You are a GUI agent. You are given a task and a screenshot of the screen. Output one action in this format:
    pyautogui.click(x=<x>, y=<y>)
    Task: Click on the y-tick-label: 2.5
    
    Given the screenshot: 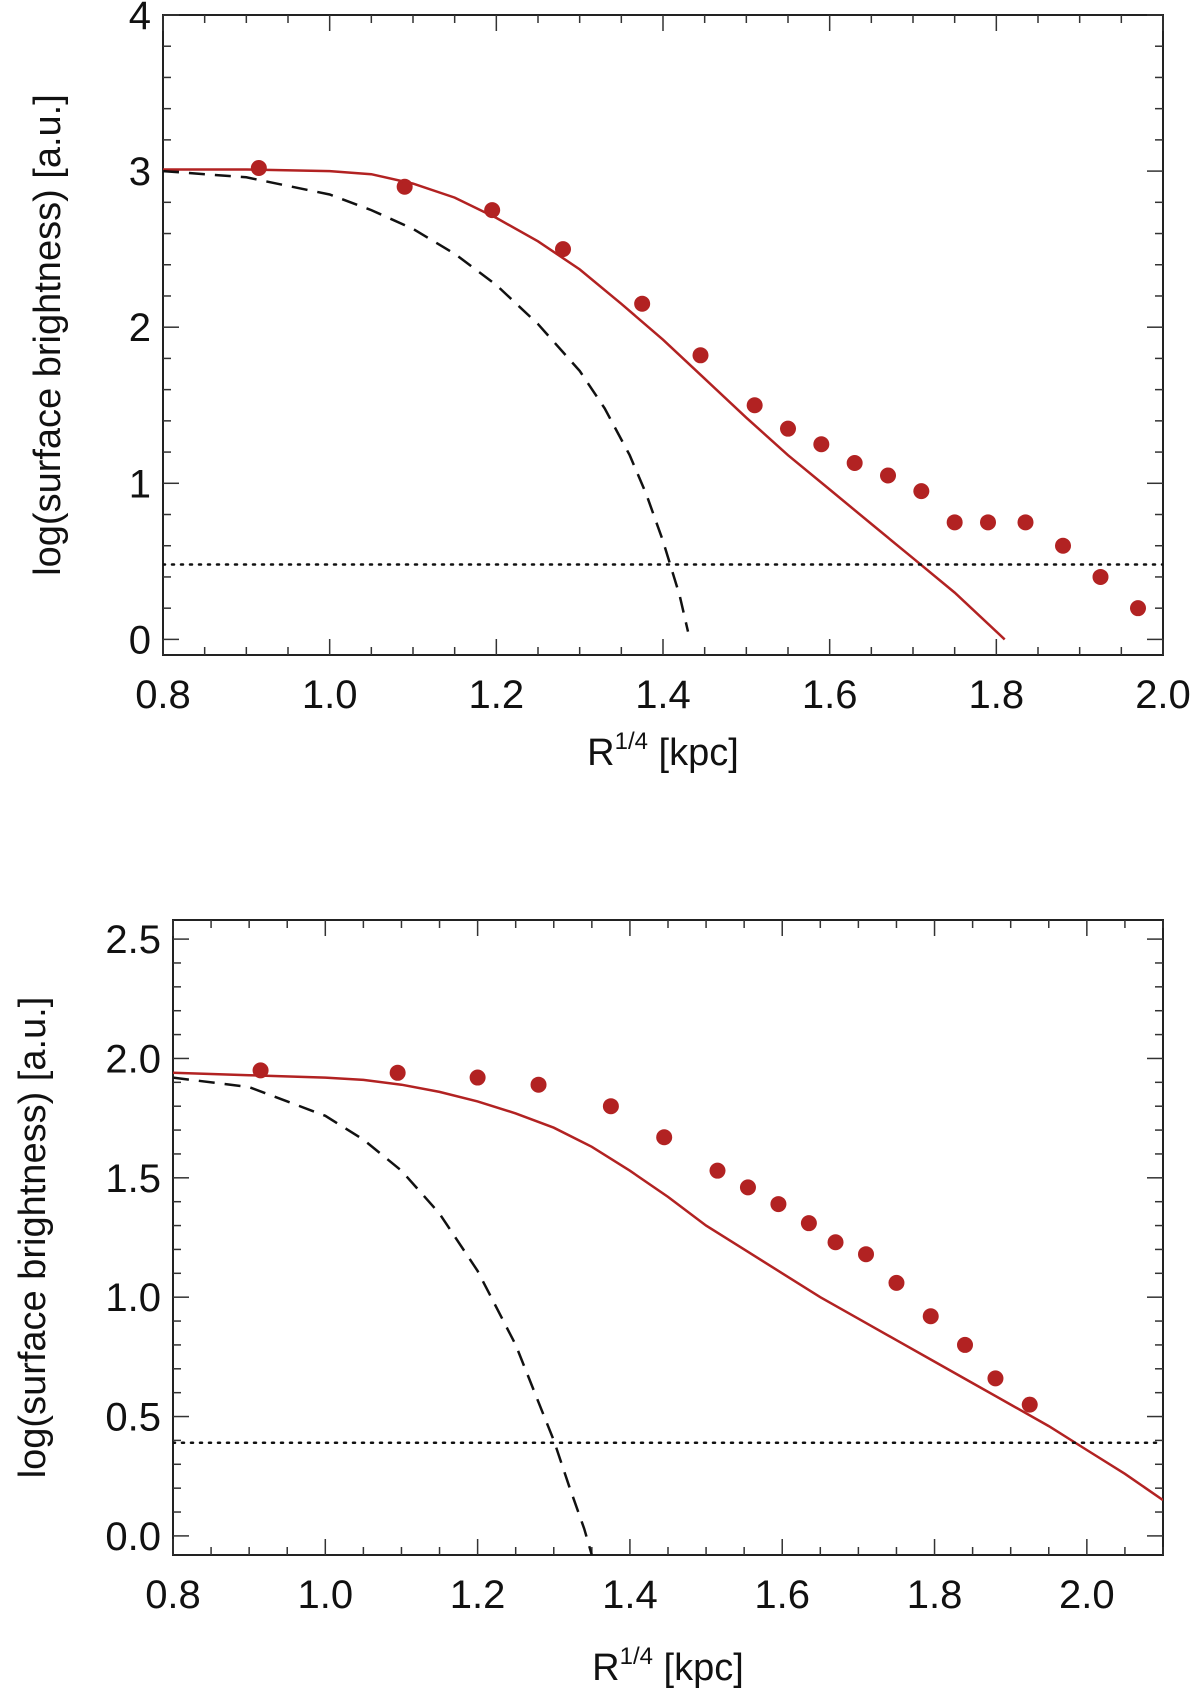 What is the action you would take?
    pyautogui.click(x=133, y=940)
    